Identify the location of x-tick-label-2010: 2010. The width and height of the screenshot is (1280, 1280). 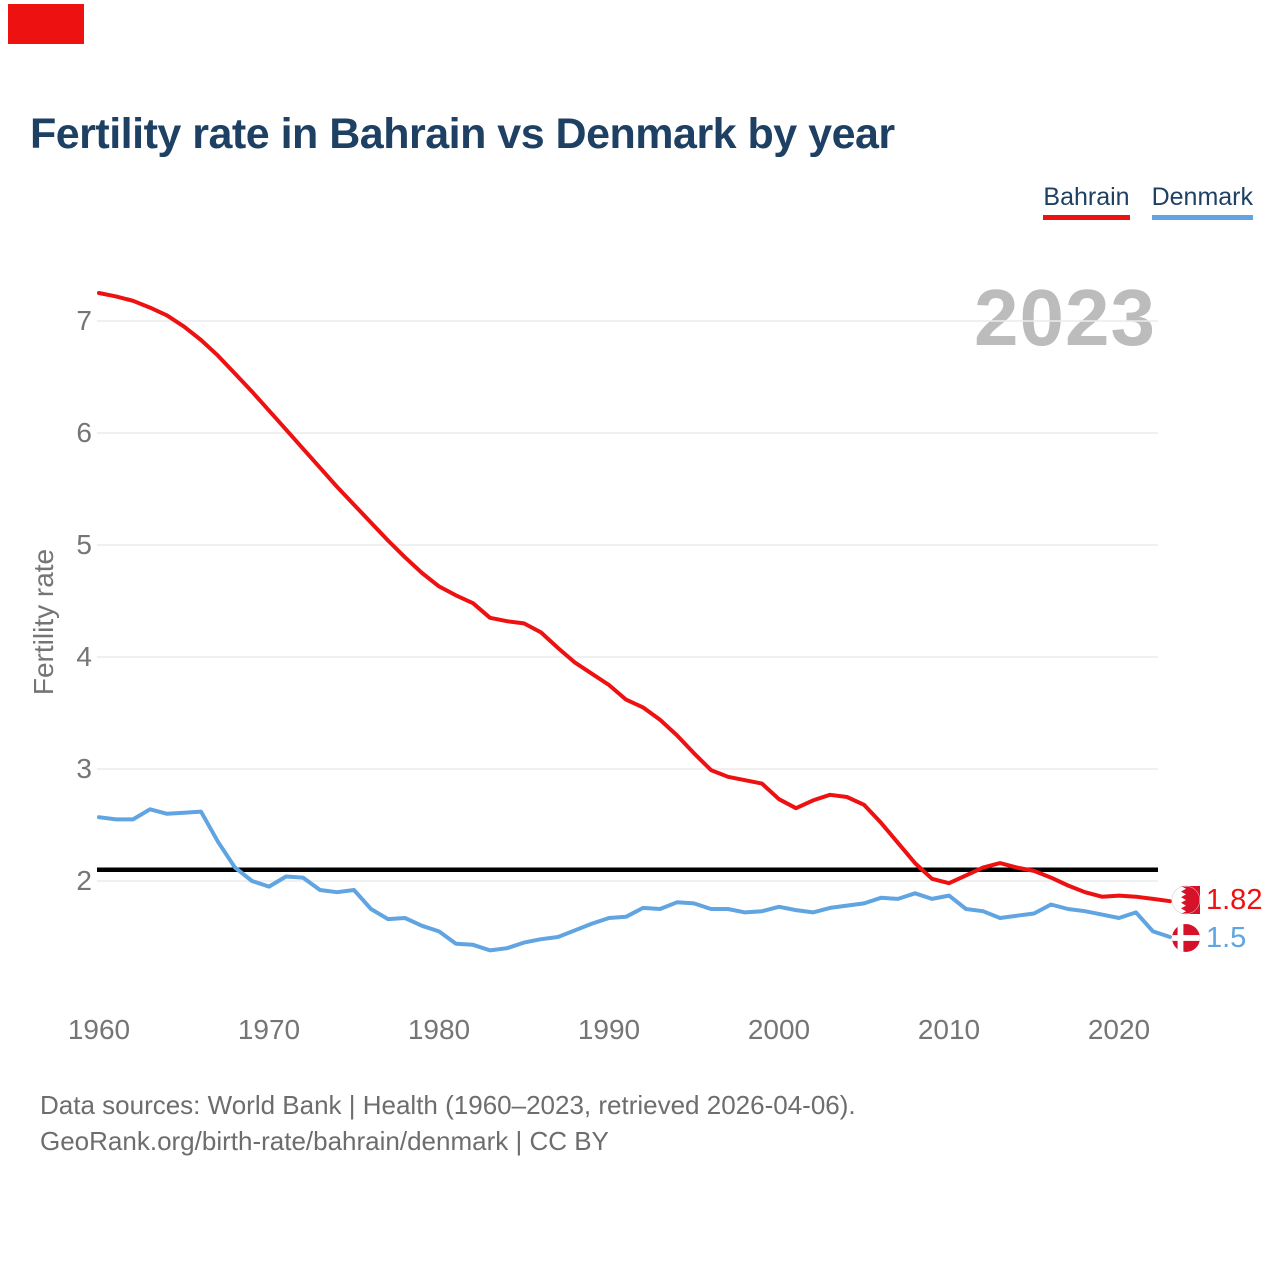
(949, 1029).